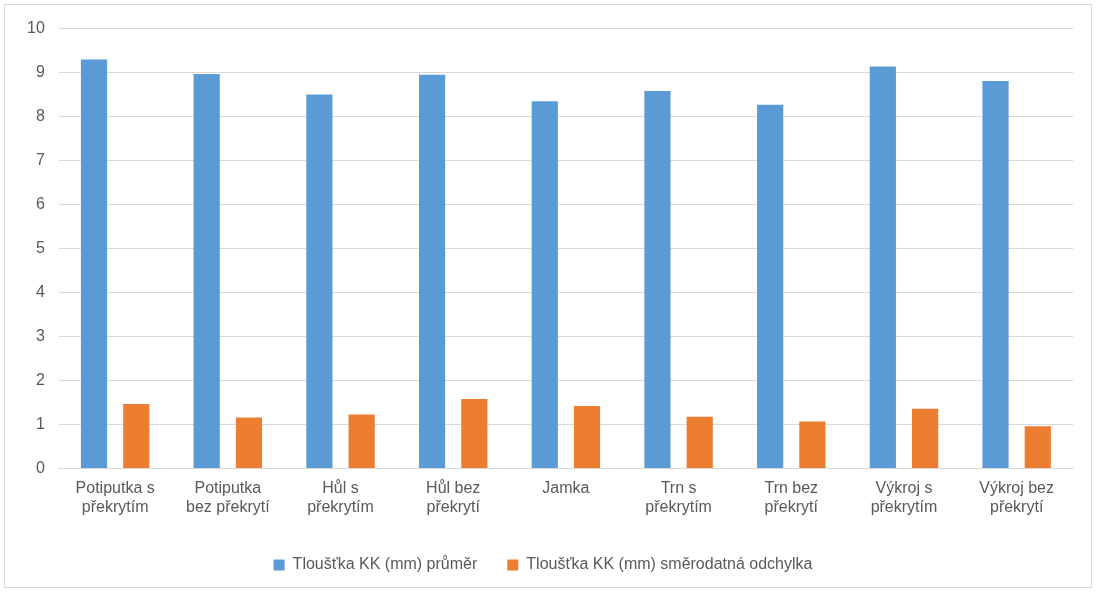 This screenshot has width=1098, height=594. Describe the element at coordinates (40, 380) in the screenshot. I see `y-tick-label: 2` at that location.